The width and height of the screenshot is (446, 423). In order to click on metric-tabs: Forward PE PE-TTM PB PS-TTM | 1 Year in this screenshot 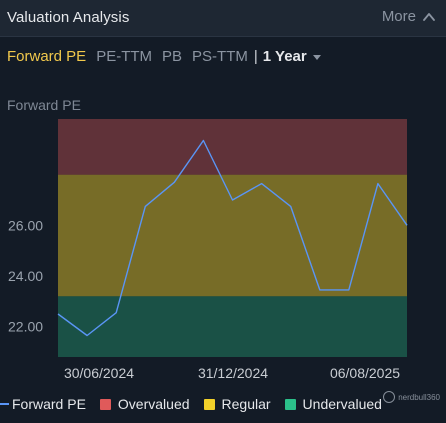, I will do `click(164, 56)`.